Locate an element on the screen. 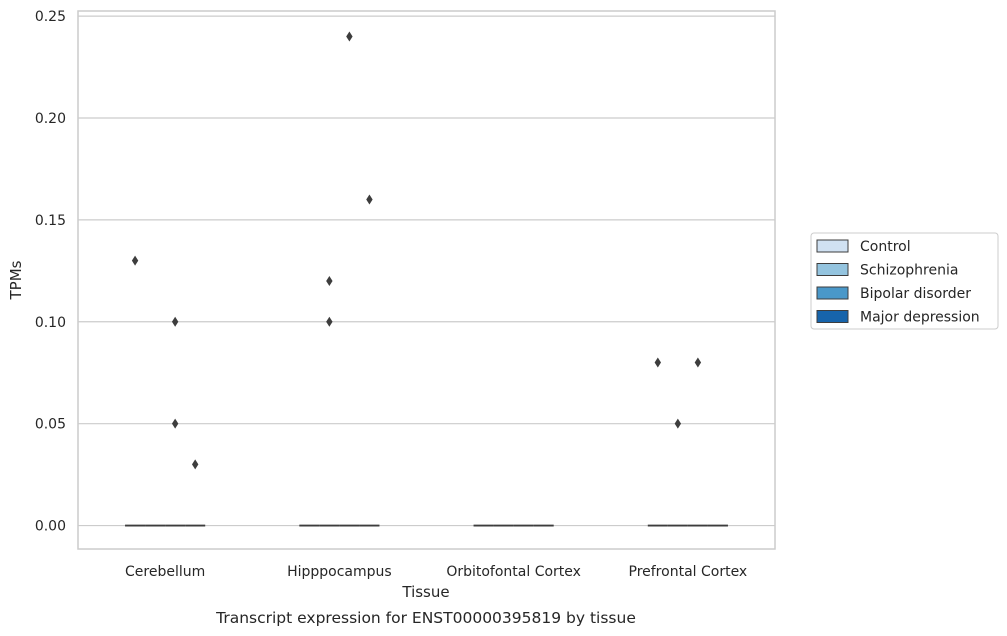 This screenshot has width=1007, height=636. x-tick-label: Orbitofontal Cortex is located at coordinates (513, 572).